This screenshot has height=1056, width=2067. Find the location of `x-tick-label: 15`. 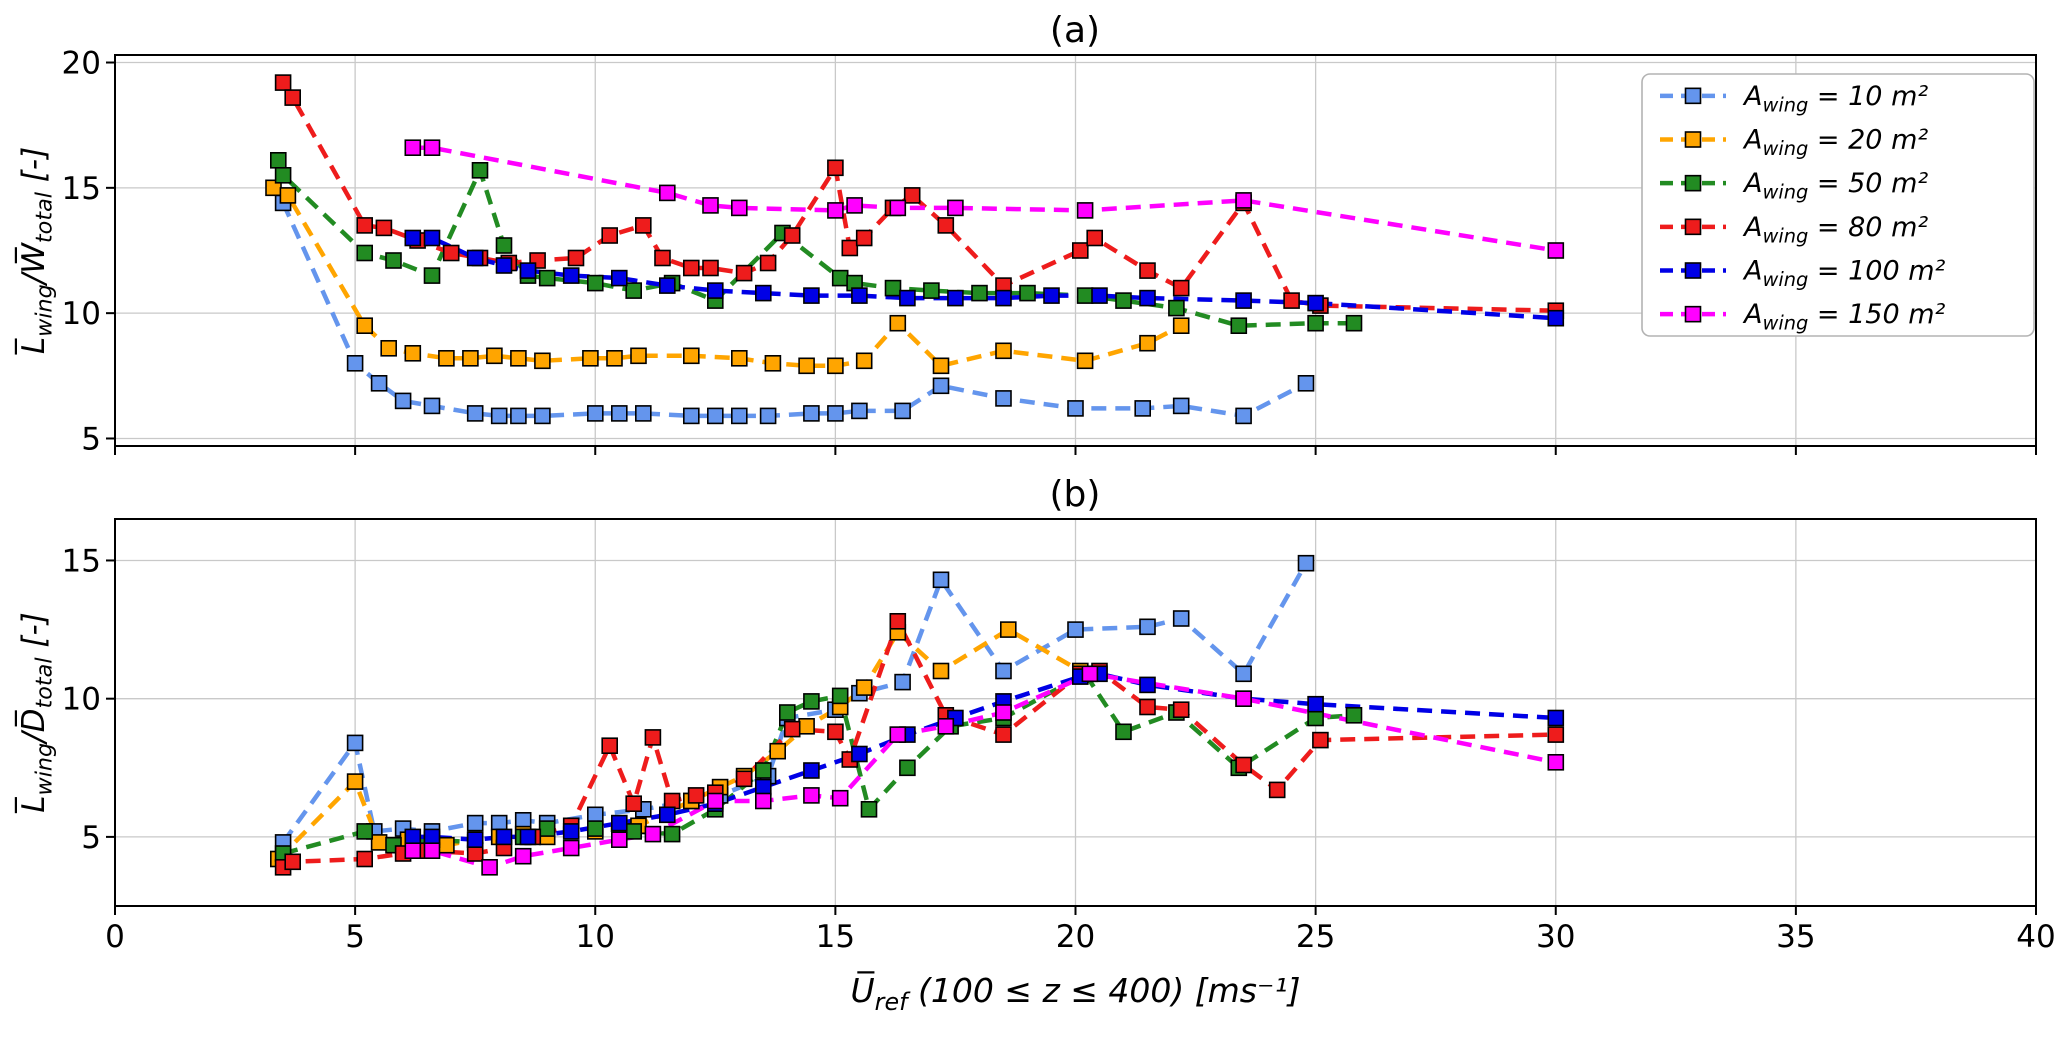

x-tick-label: 15 is located at coordinates (835, 937).